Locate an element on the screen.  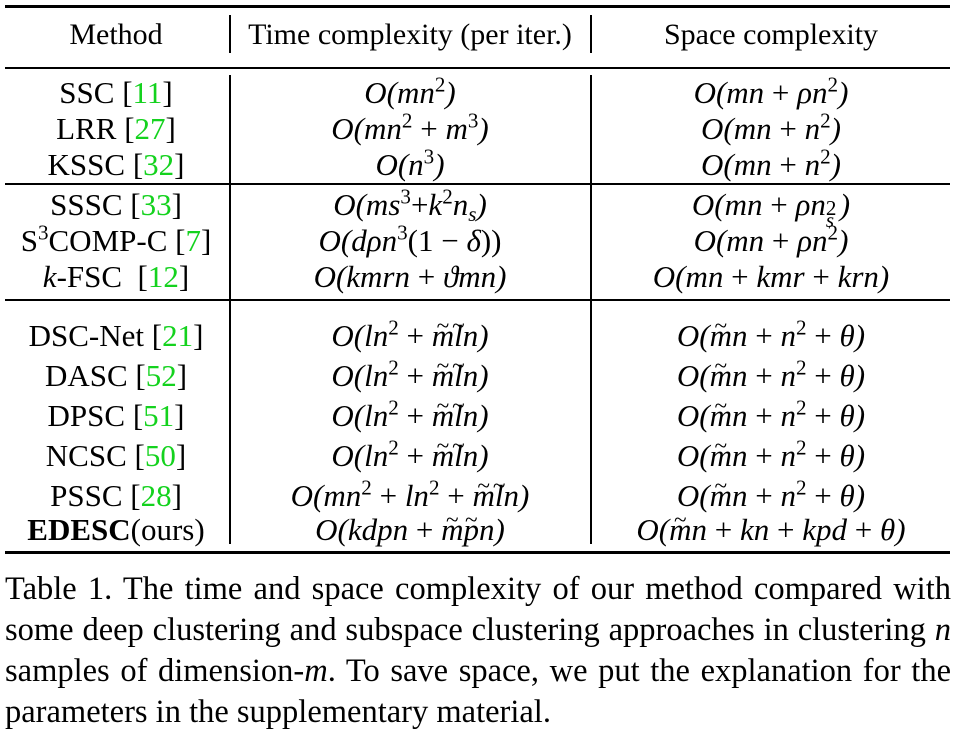
method-name: NCSC is located at coordinates (86, 455).